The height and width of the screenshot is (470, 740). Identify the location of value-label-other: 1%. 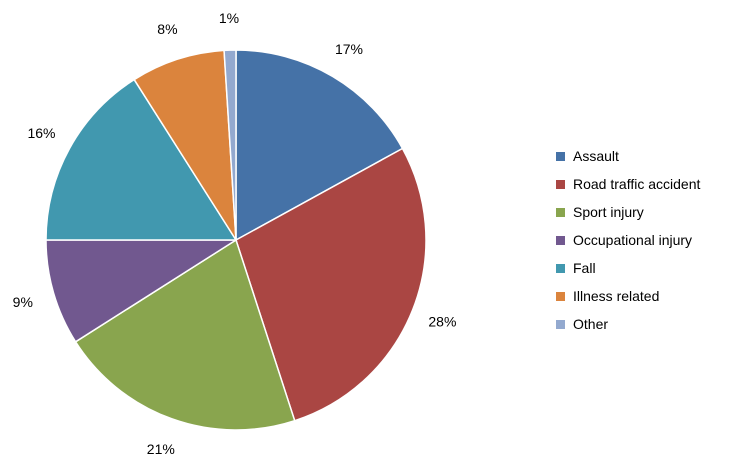
(229, 18).